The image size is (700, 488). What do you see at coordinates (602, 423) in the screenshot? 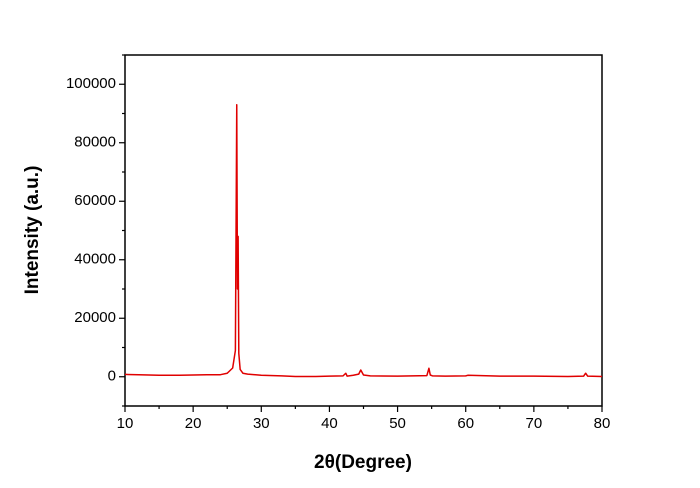
I see `x-tick-label: 80` at bounding box center [602, 423].